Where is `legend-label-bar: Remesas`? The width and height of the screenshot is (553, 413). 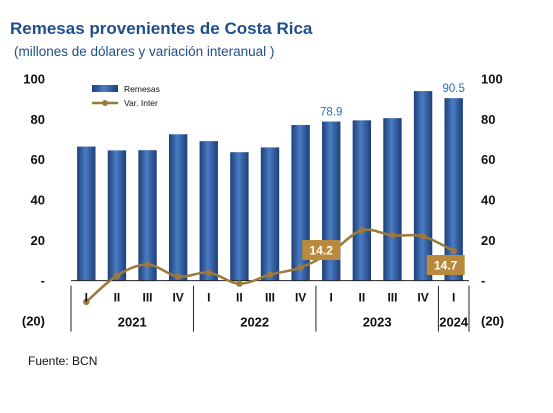 legend-label-bar: Remesas is located at coordinates (142, 89).